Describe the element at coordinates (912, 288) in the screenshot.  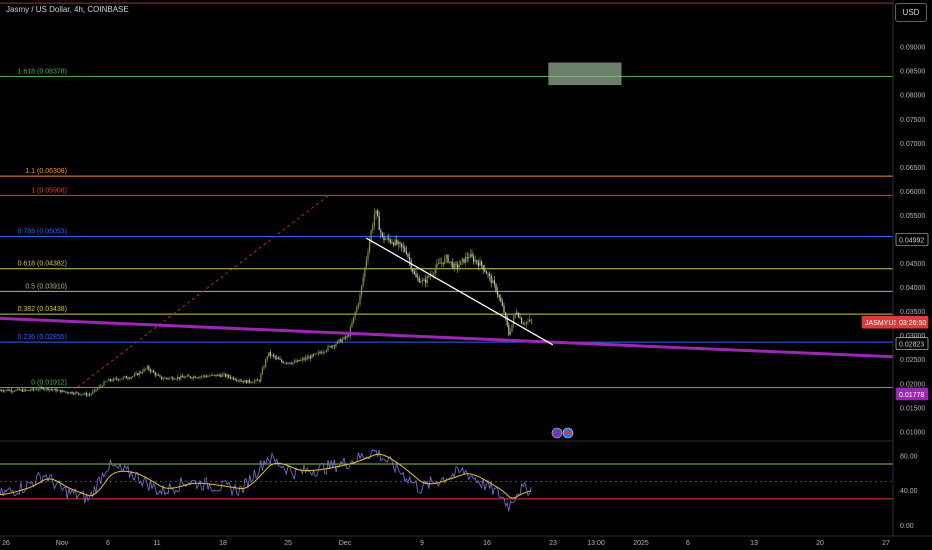
I see `y-tick-label: 0.04000` at that location.